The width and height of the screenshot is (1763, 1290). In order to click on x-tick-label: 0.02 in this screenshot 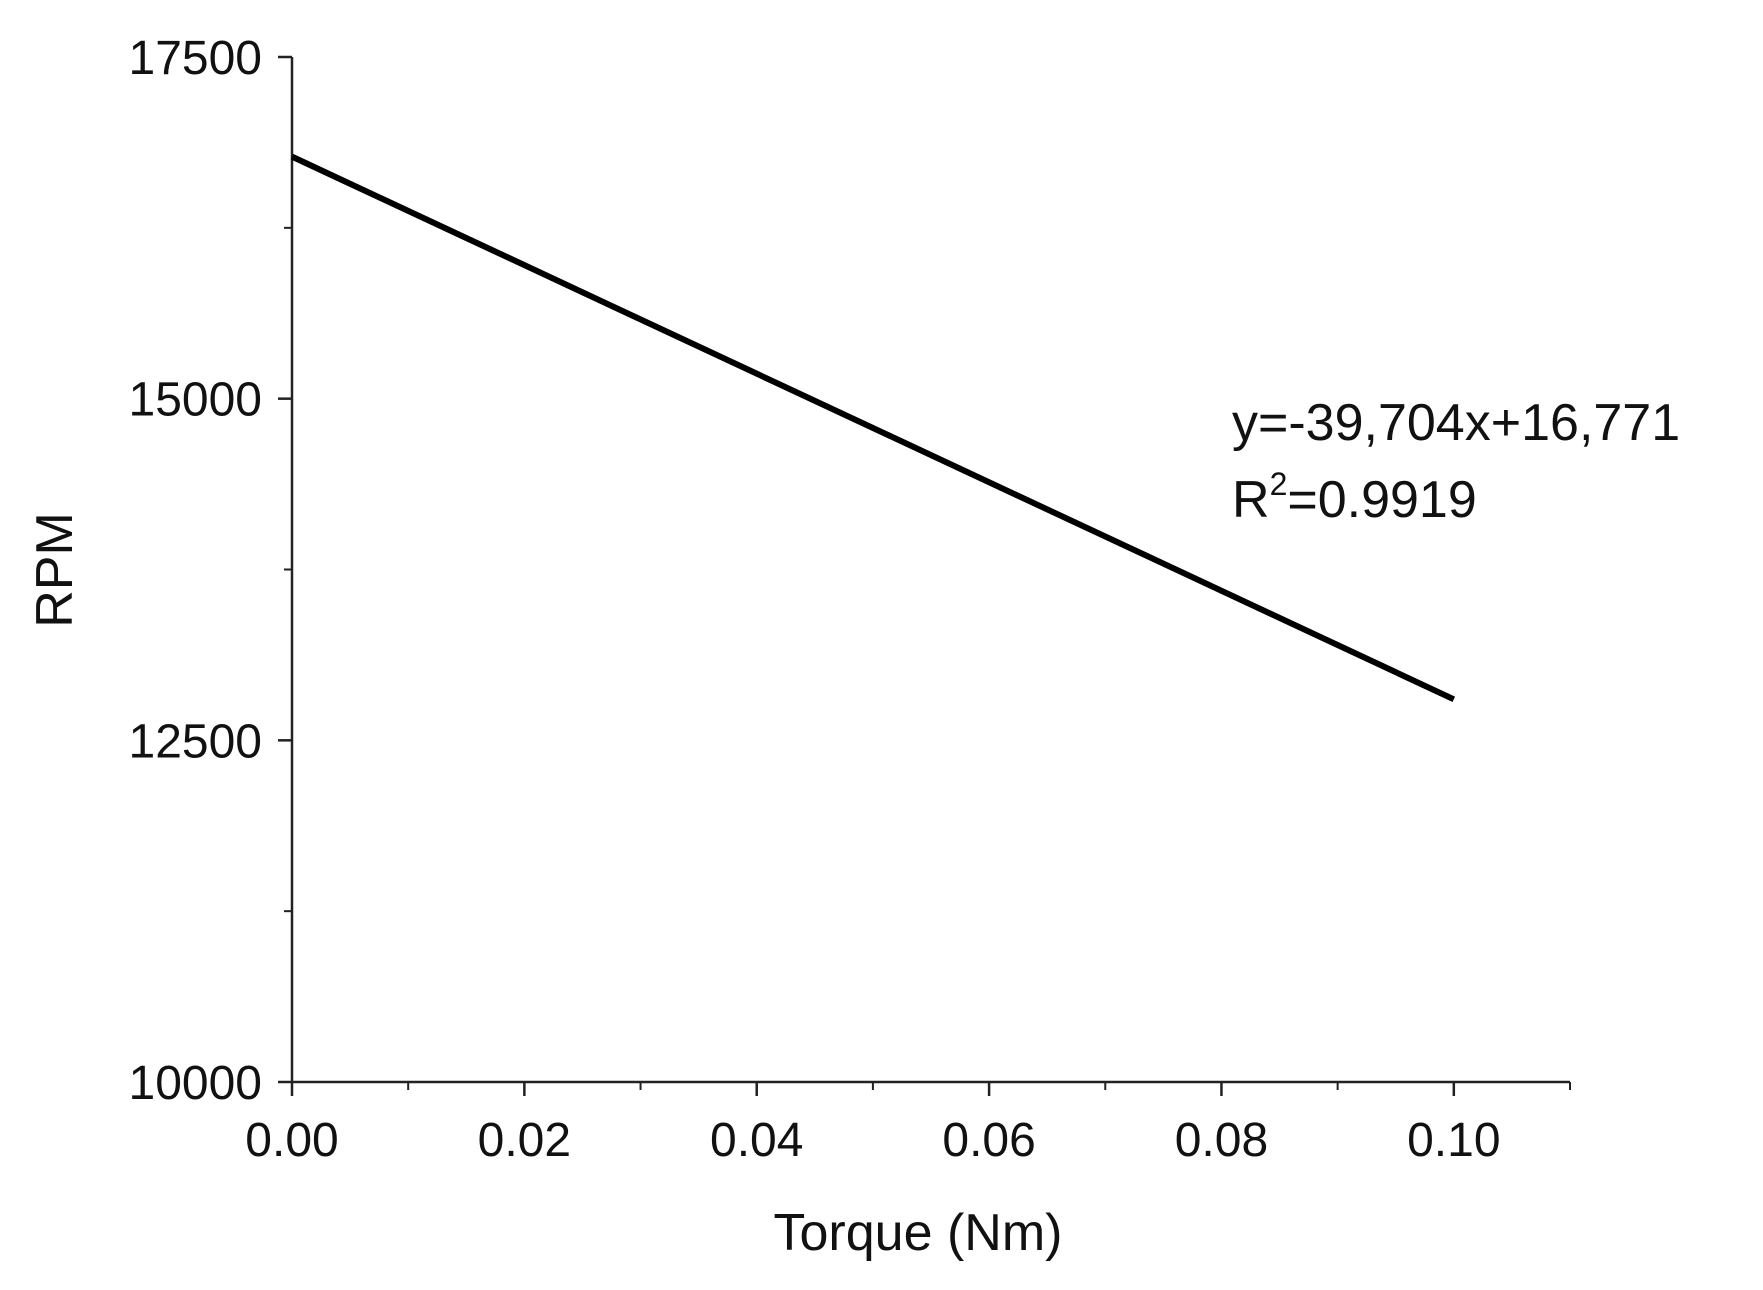, I will do `click(524, 1140)`.